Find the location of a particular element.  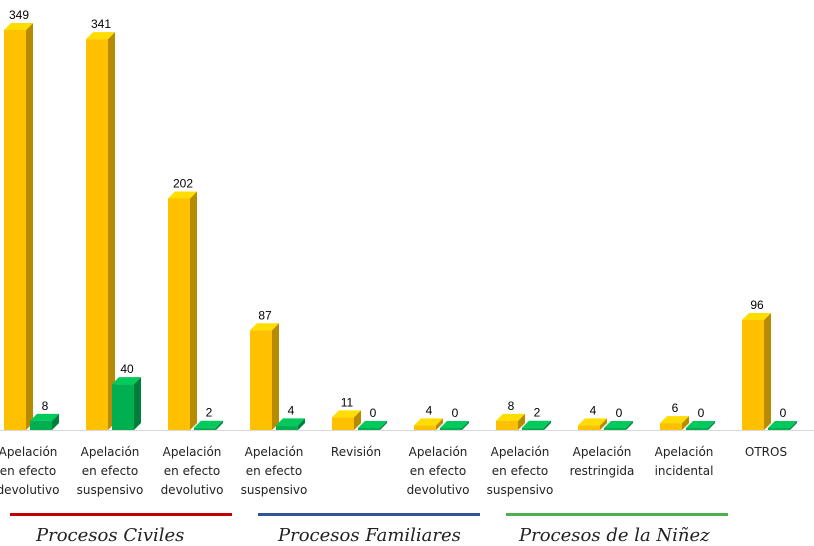

category-label-7-line0: Apelación is located at coordinates (602, 452).